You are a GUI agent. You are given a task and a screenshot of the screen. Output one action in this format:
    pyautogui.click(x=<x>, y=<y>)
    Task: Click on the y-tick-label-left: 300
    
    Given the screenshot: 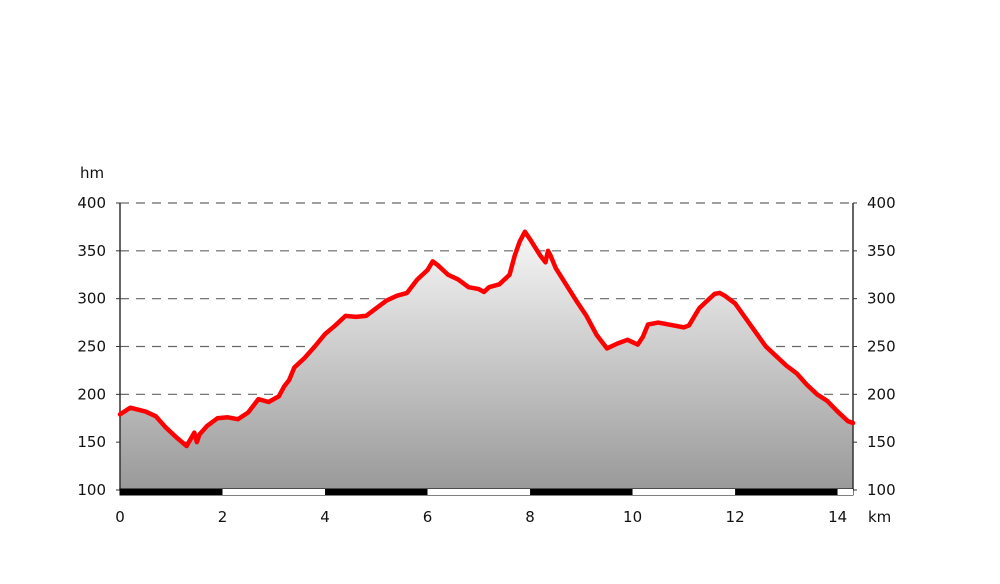 What is the action you would take?
    pyautogui.click(x=91, y=299)
    